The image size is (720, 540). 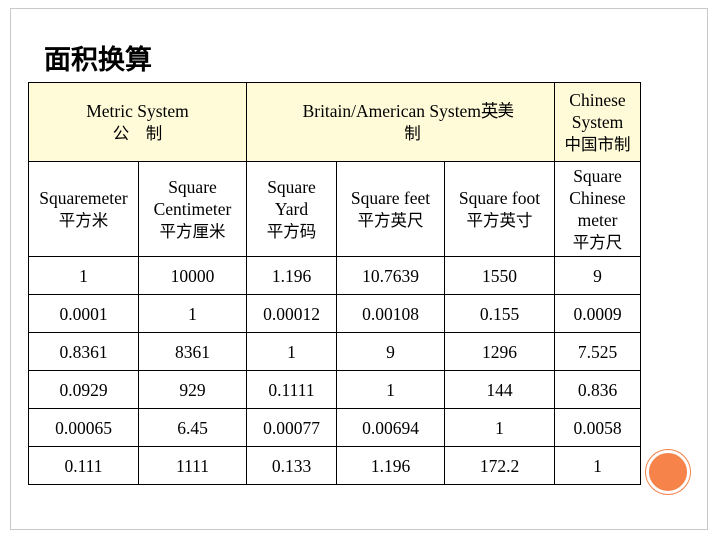 I want to click on metric-system-en: Metric System, so click(x=137, y=110).